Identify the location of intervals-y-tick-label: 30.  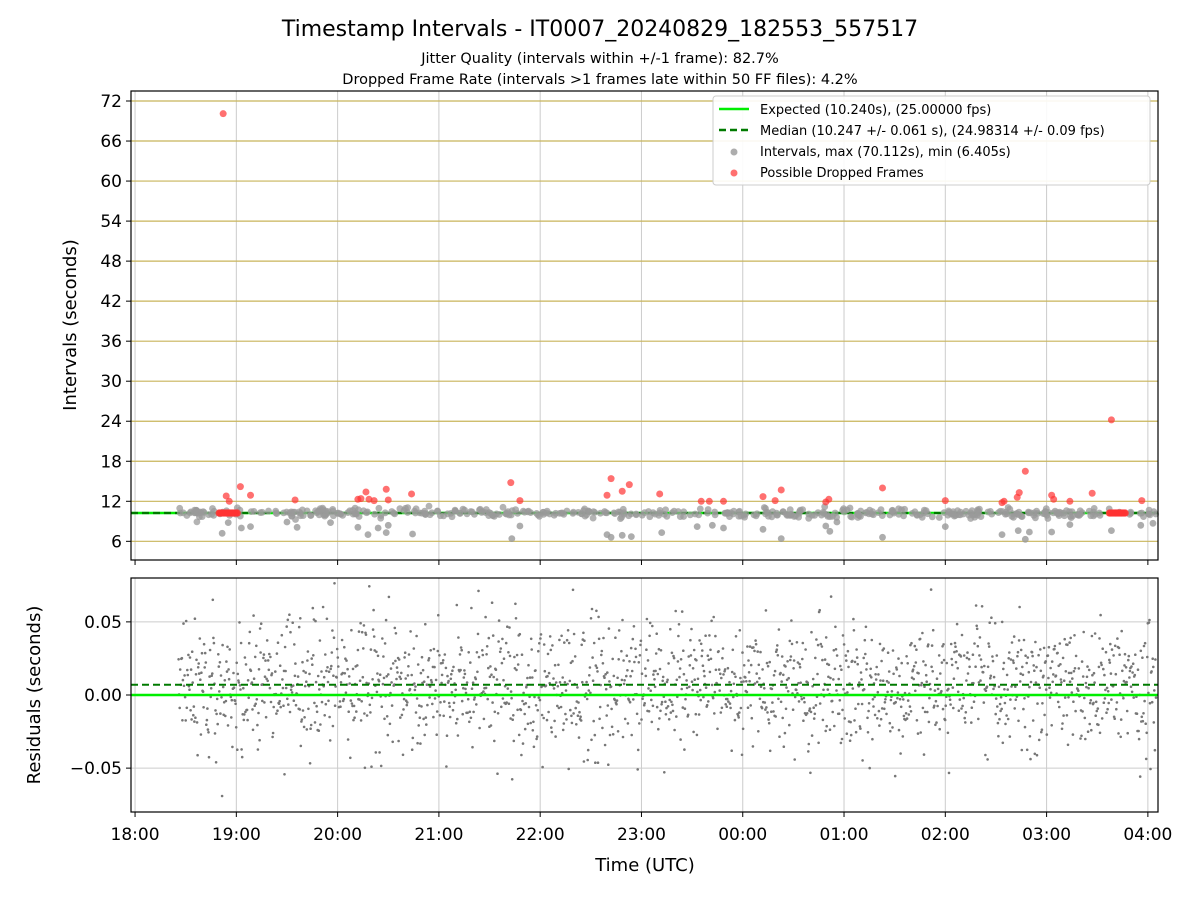
(111, 382).